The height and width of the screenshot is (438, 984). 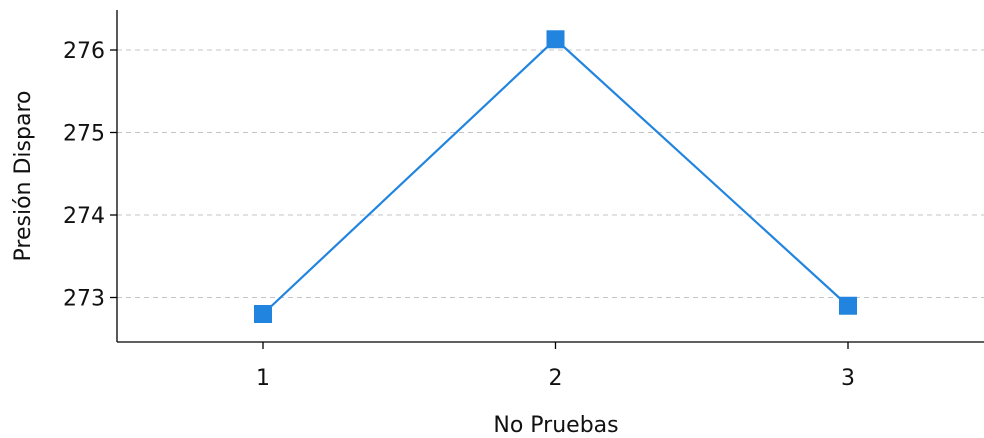 What do you see at coordinates (263, 378) in the screenshot?
I see `x-tick-label: 1` at bounding box center [263, 378].